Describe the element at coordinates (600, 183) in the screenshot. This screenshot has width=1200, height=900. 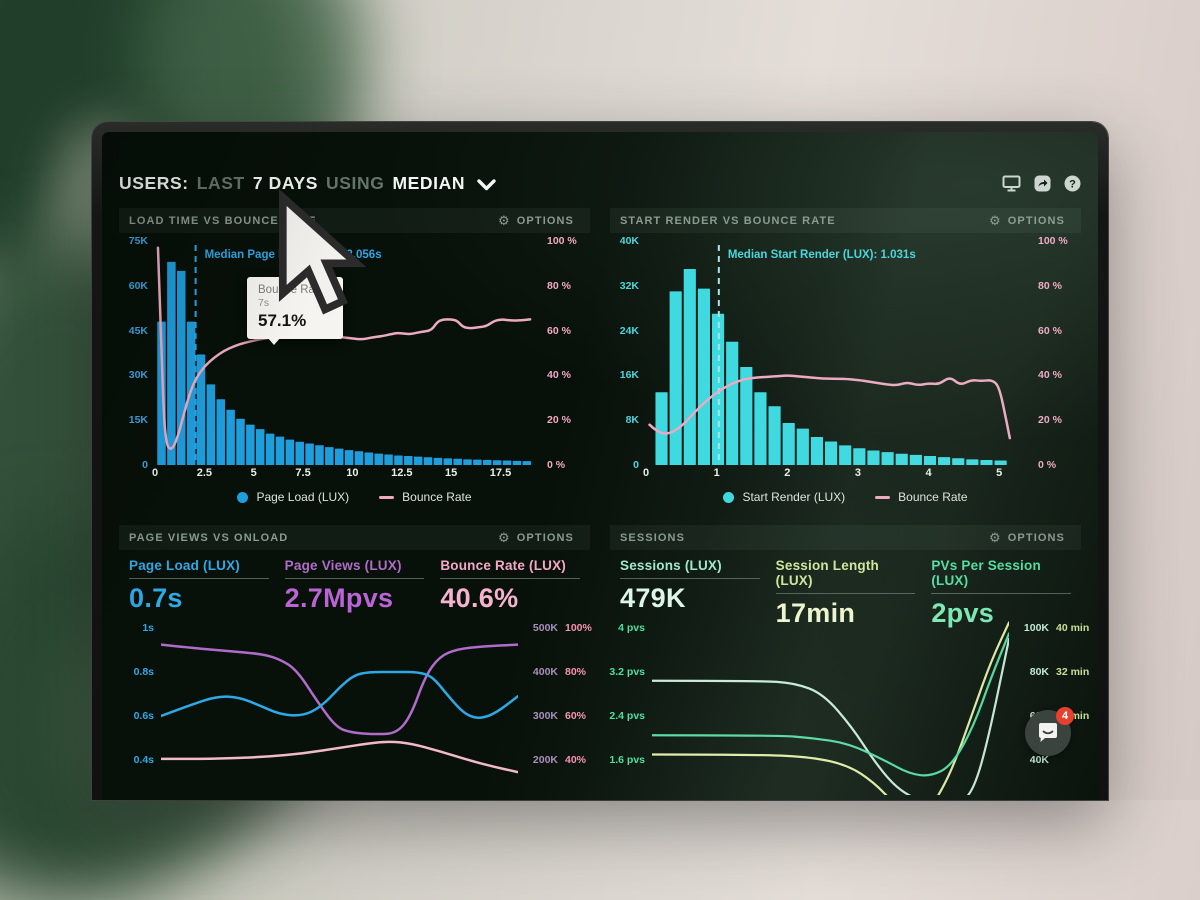
I see `dashboard-header: USERS: LAST 7 DAYS USING MEDIAN` at that location.